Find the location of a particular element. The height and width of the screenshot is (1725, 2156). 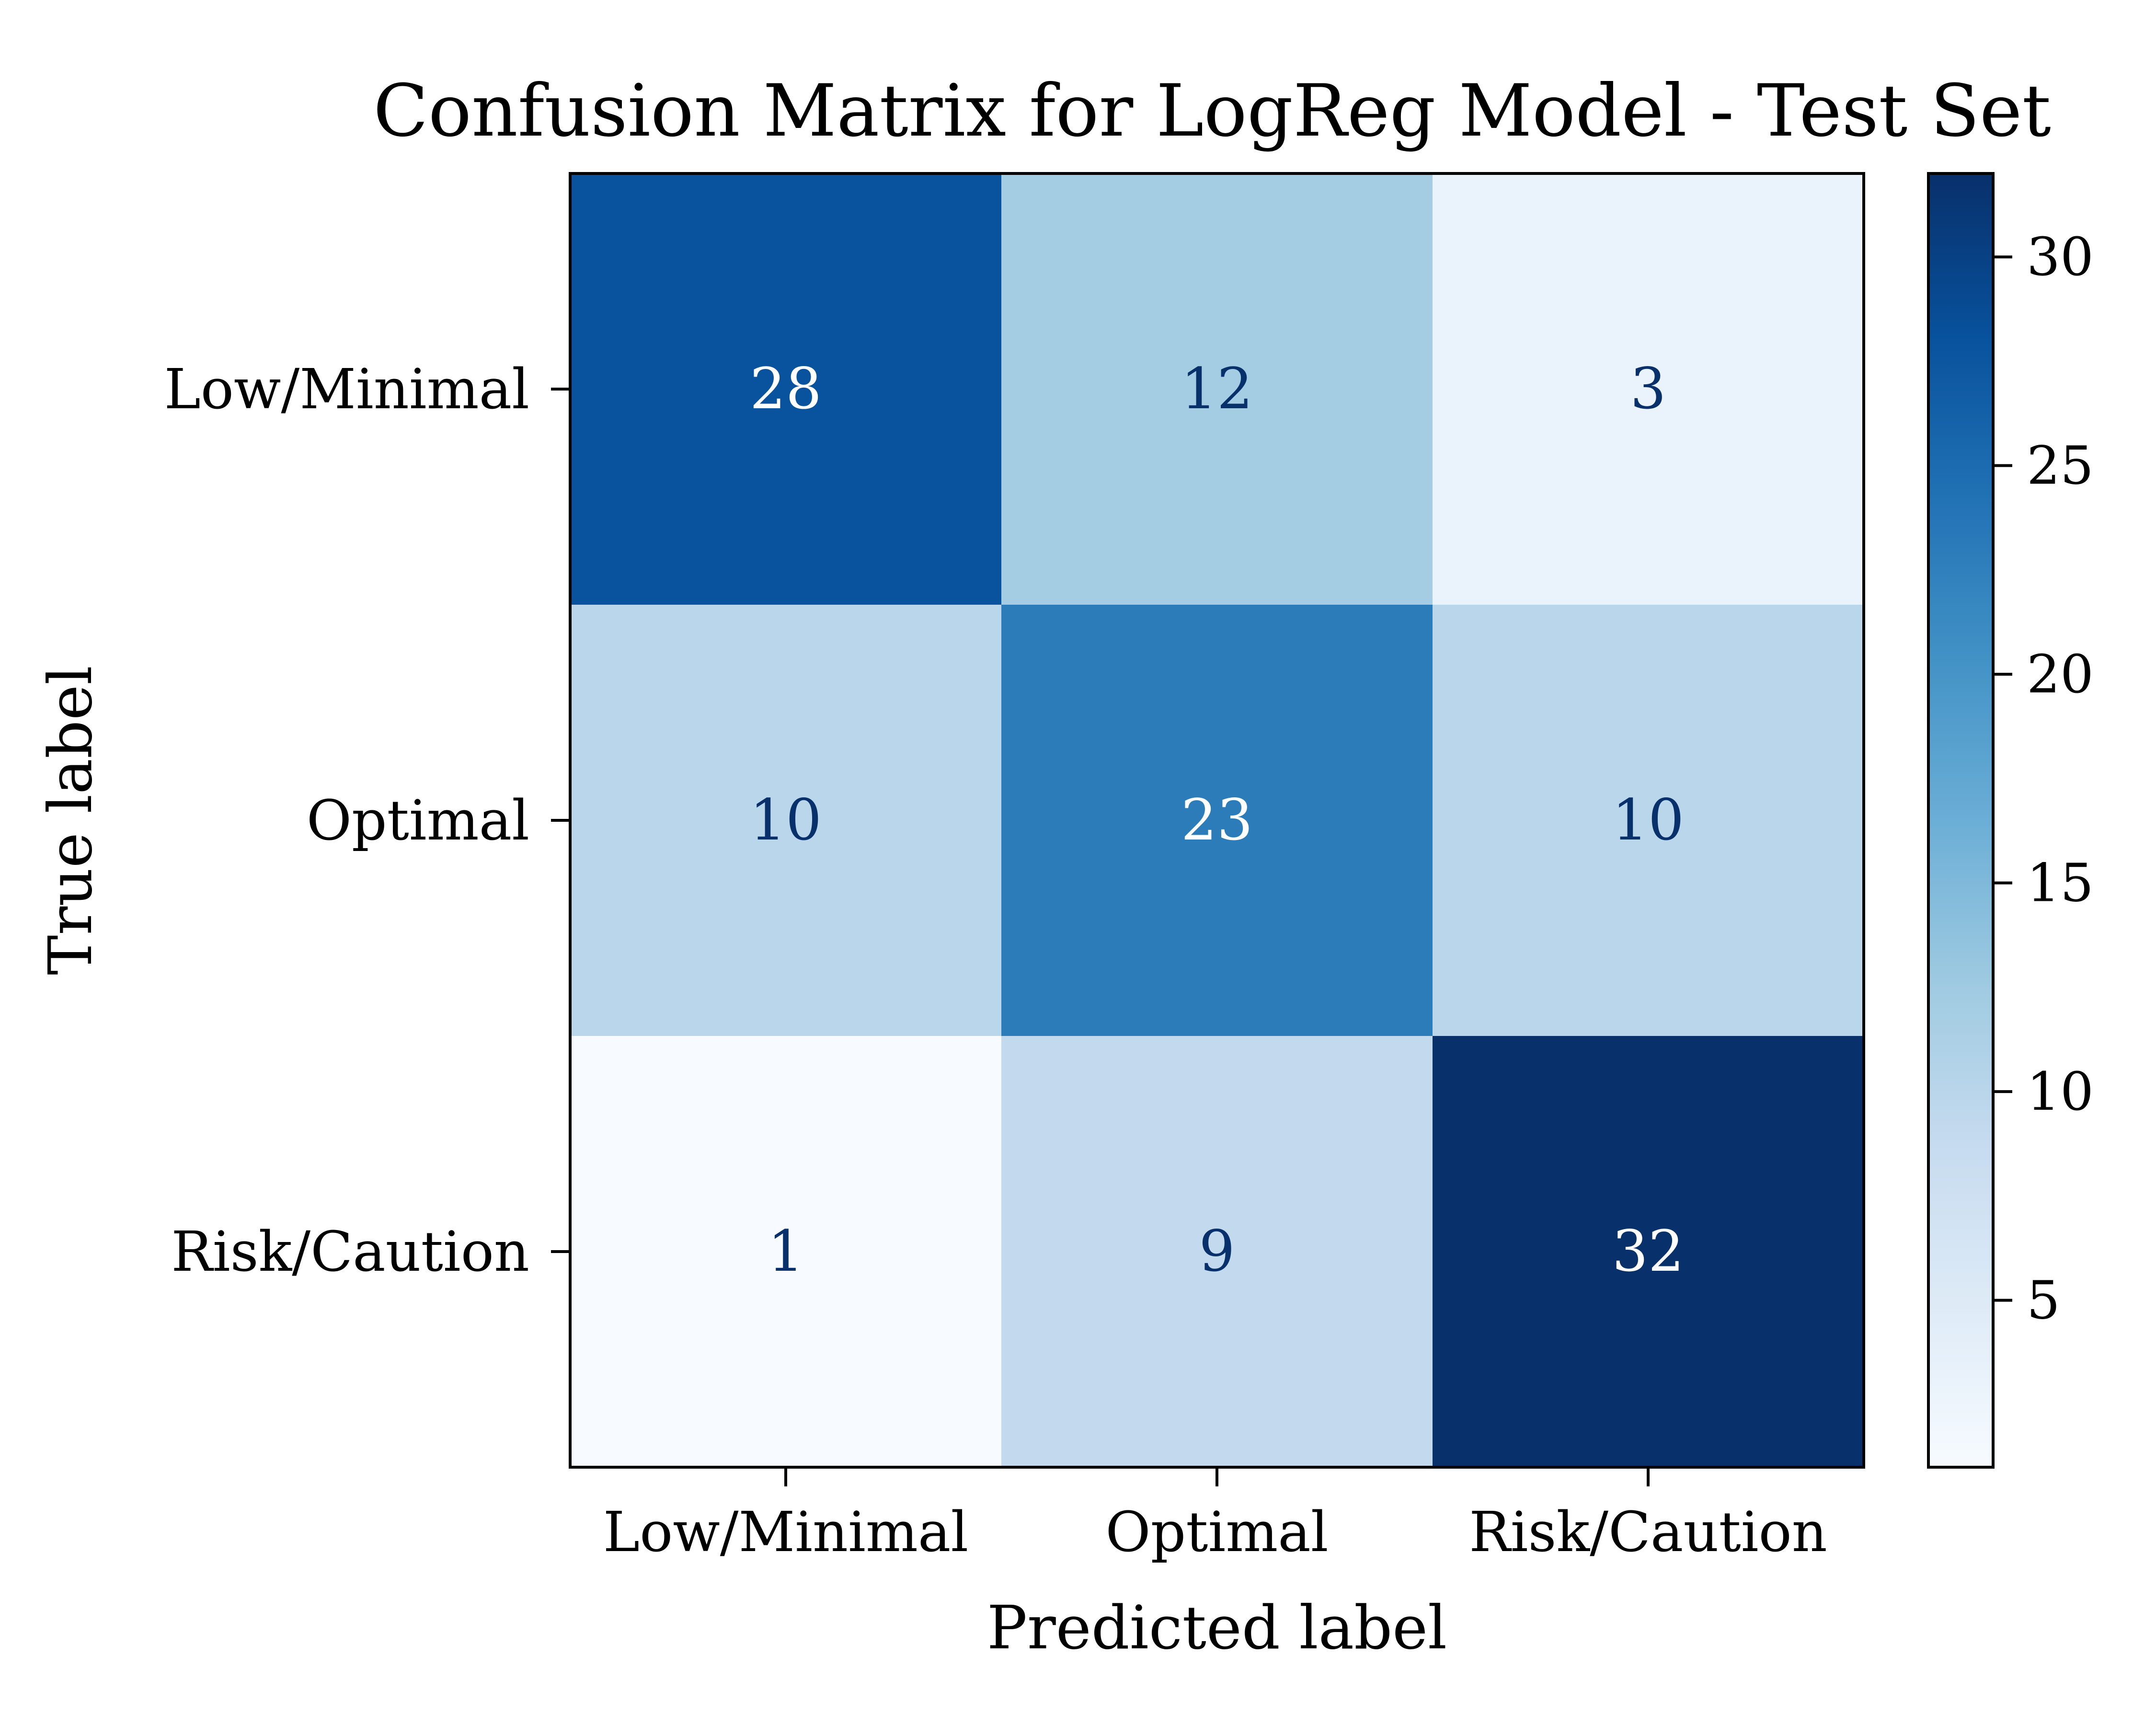

cell-value-2-0: 1 is located at coordinates (785, 1251).